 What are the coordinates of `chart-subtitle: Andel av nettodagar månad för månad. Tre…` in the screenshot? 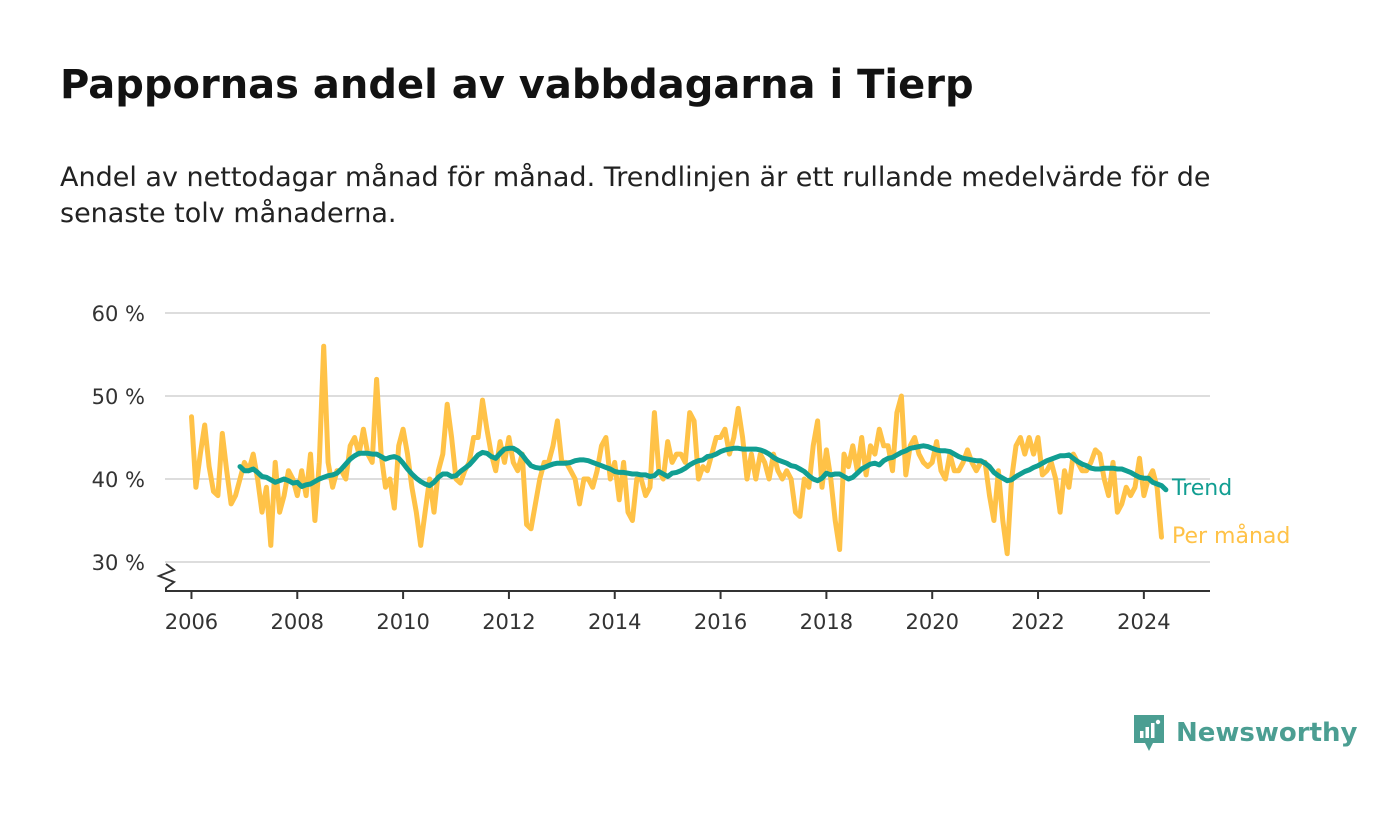 It's located at (635, 195).